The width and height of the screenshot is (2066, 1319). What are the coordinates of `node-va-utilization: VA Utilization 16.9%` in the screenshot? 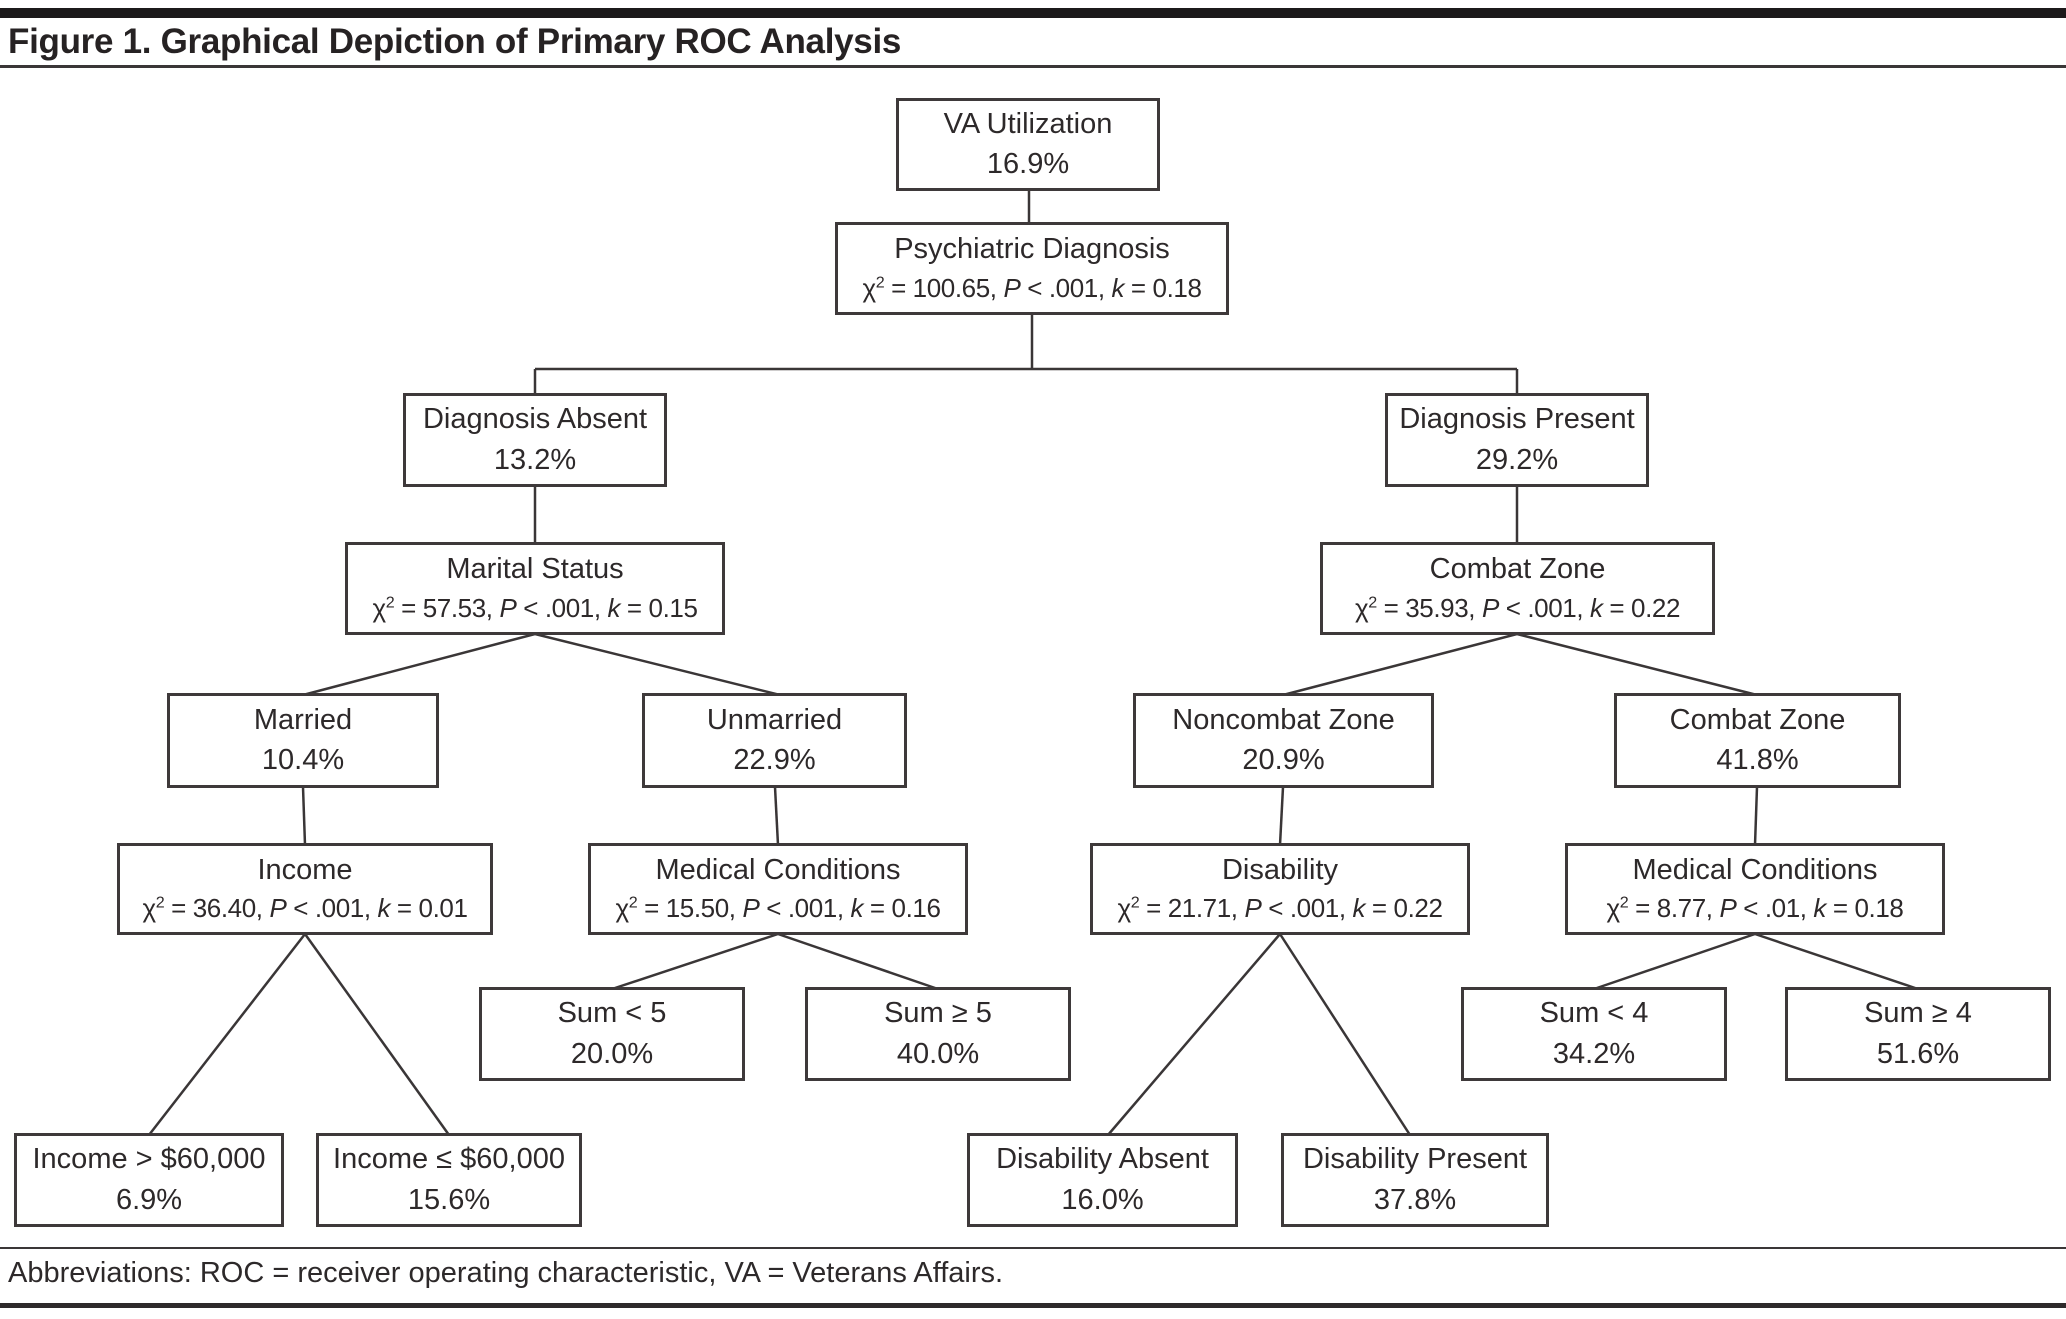 It's located at (1028, 144).